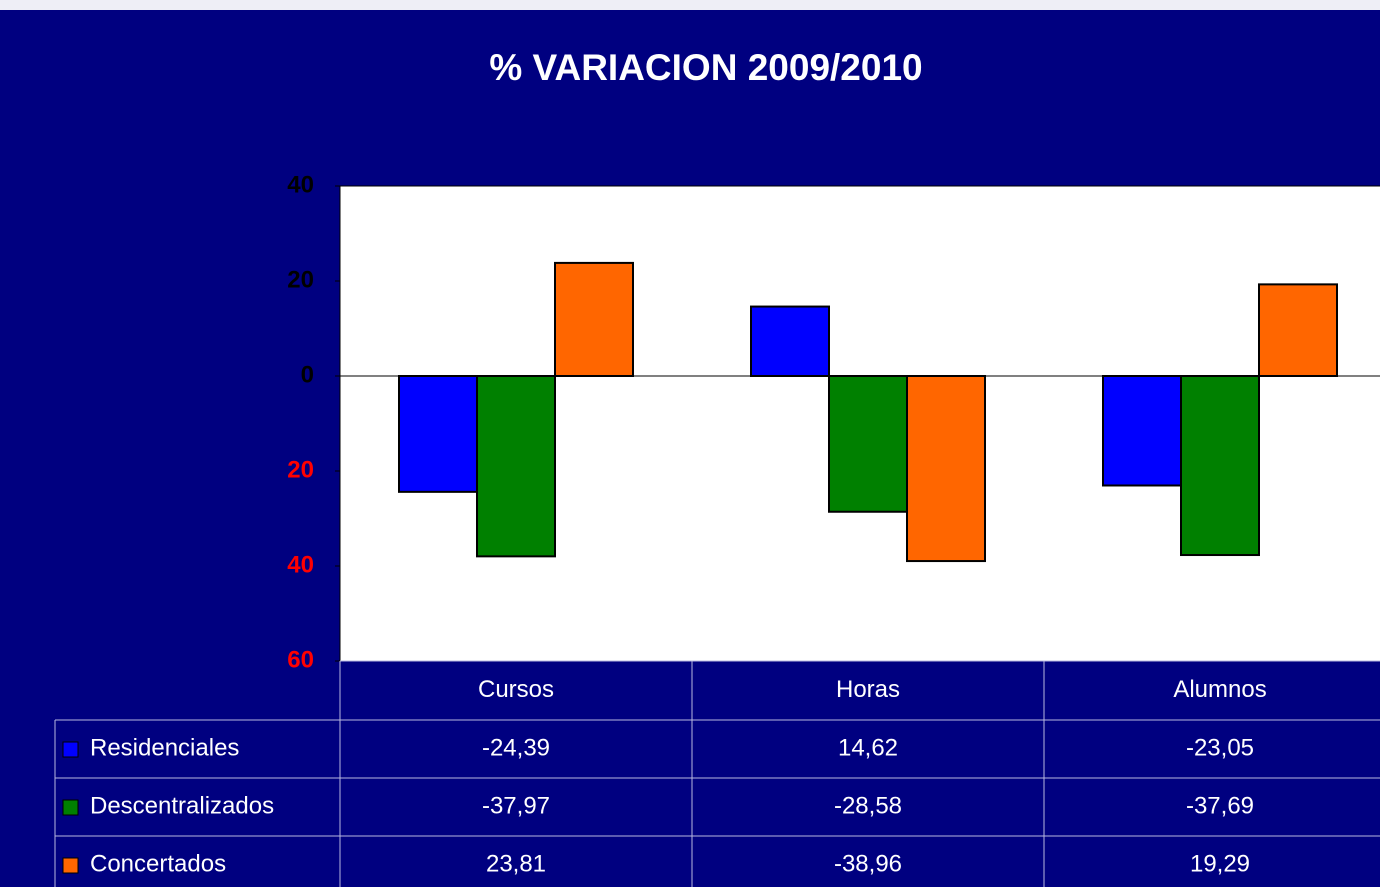  What do you see at coordinates (868, 747) in the screenshot?
I see `data-label: 14,62` at bounding box center [868, 747].